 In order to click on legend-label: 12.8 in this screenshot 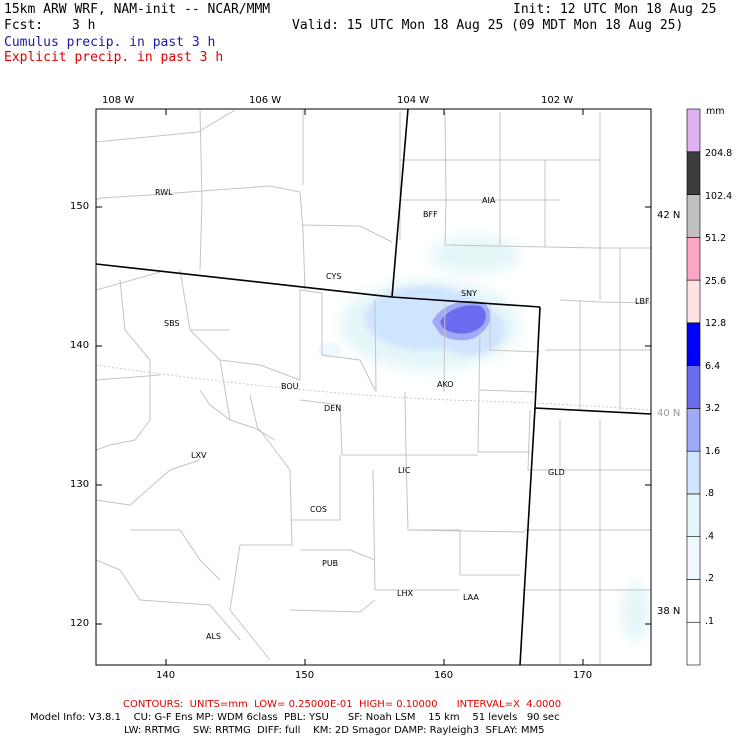, I will do `click(716, 323)`.